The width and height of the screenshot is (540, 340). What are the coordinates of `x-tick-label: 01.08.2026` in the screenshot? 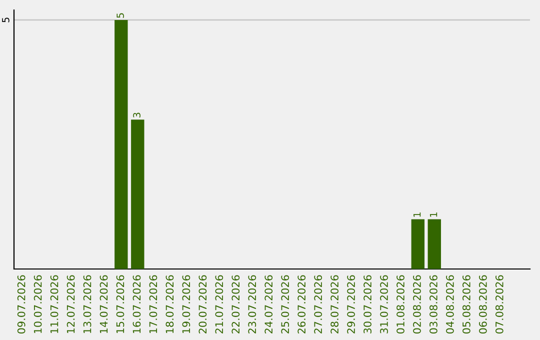 It's located at (400, 304).